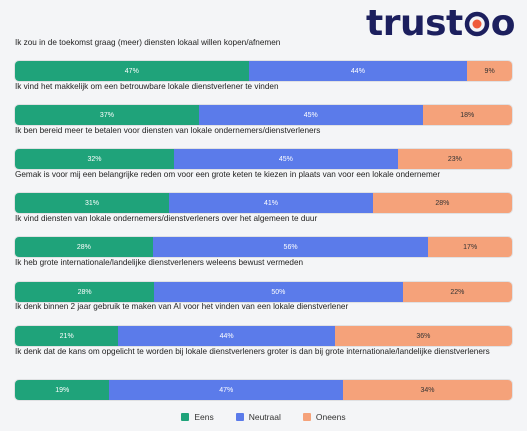 The height and width of the screenshot is (431, 527). I want to click on stacked-bar: 32% 45% 23%, so click(263, 159).